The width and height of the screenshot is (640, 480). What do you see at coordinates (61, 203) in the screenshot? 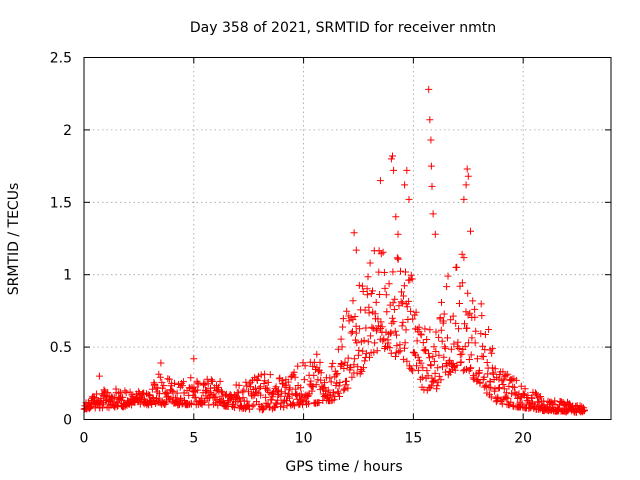
I see `y-tick-label: 1.5` at bounding box center [61, 203].